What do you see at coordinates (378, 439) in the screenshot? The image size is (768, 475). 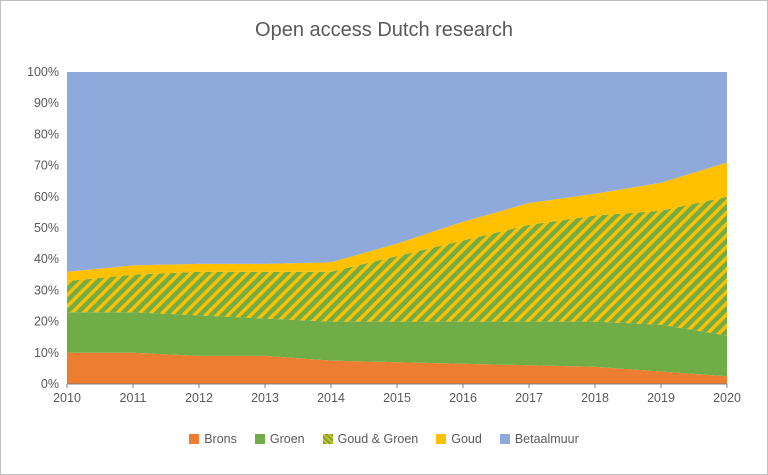 I see `legend-label: Goud & Groen` at bounding box center [378, 439].